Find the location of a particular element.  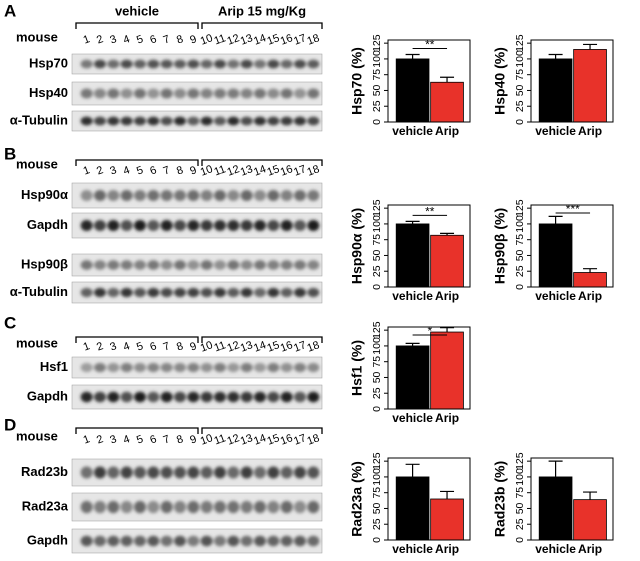

plot-frame is located at coordinates (429, 499).